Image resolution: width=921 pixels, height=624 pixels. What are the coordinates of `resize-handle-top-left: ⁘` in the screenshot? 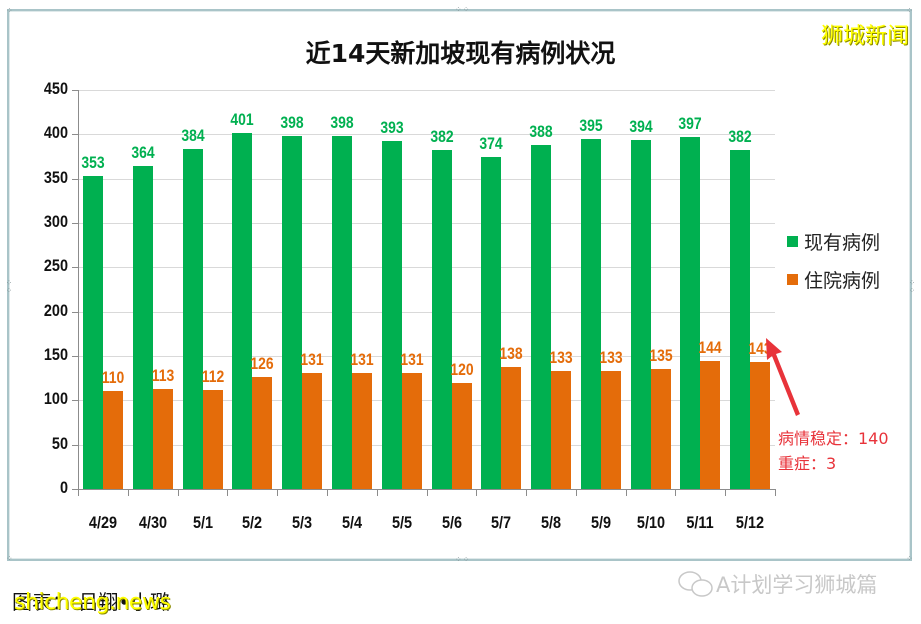 It's located at (10, 10).